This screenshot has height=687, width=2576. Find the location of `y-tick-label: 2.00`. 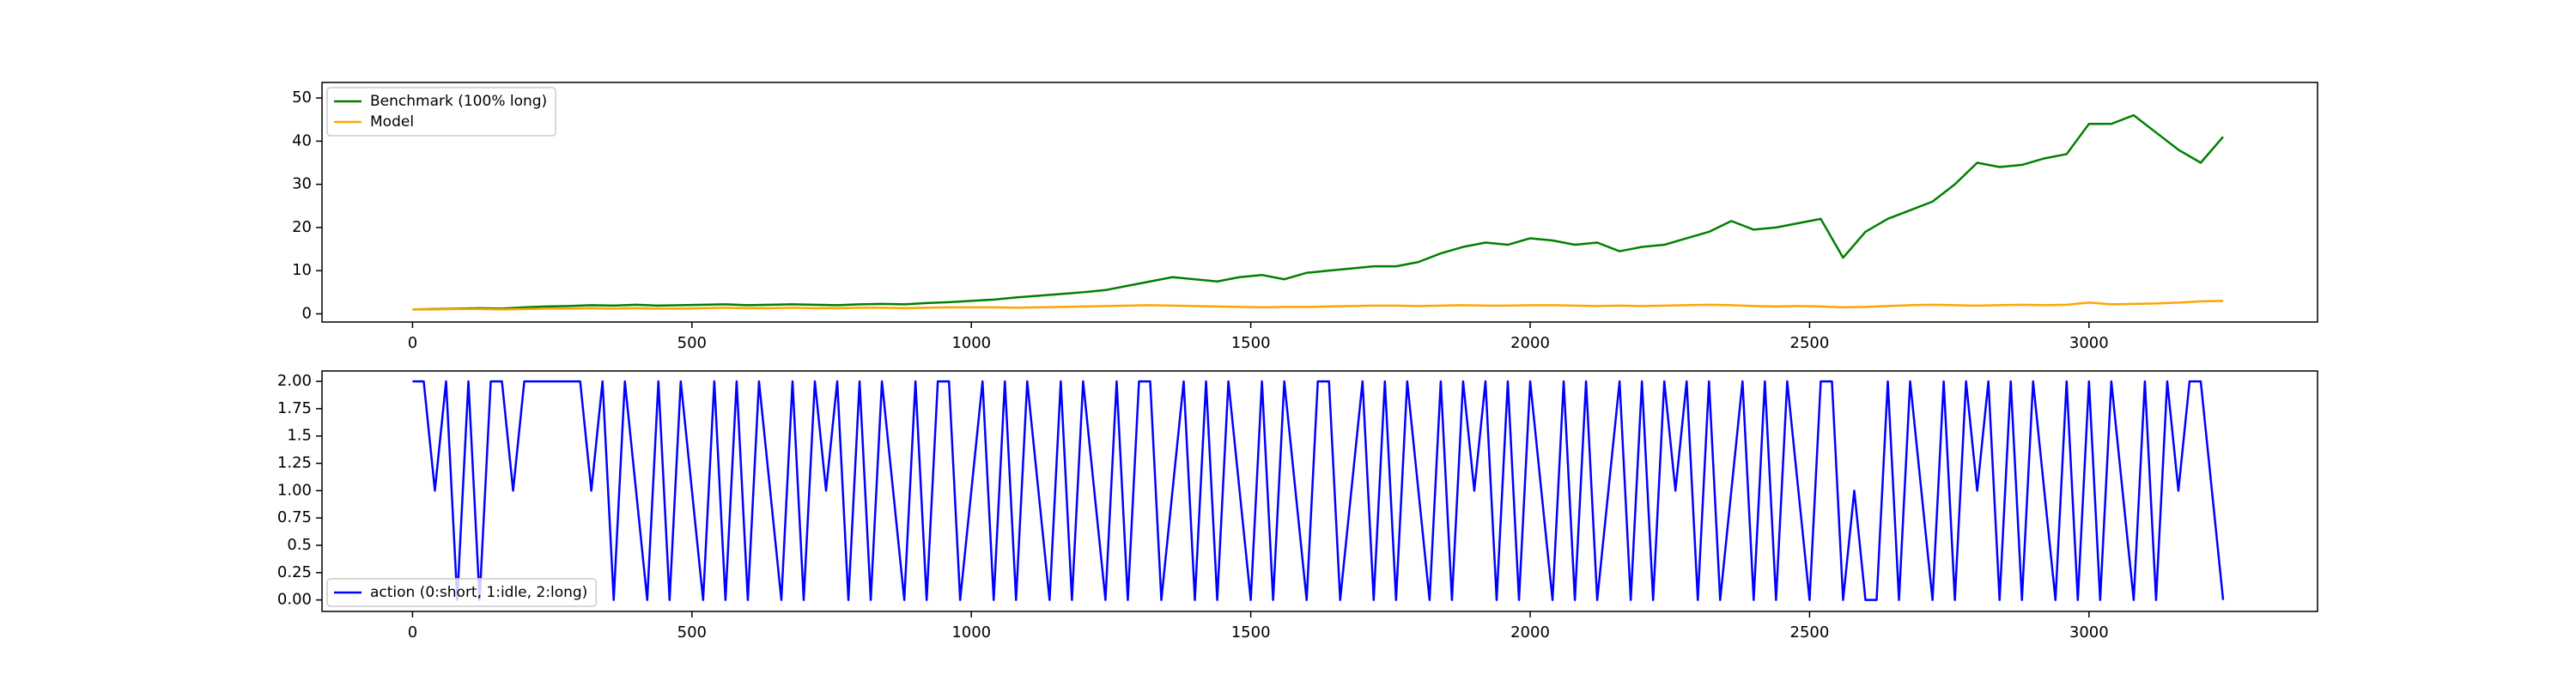

y-tick-label: 2.00 is located at coordinates (294, 381).